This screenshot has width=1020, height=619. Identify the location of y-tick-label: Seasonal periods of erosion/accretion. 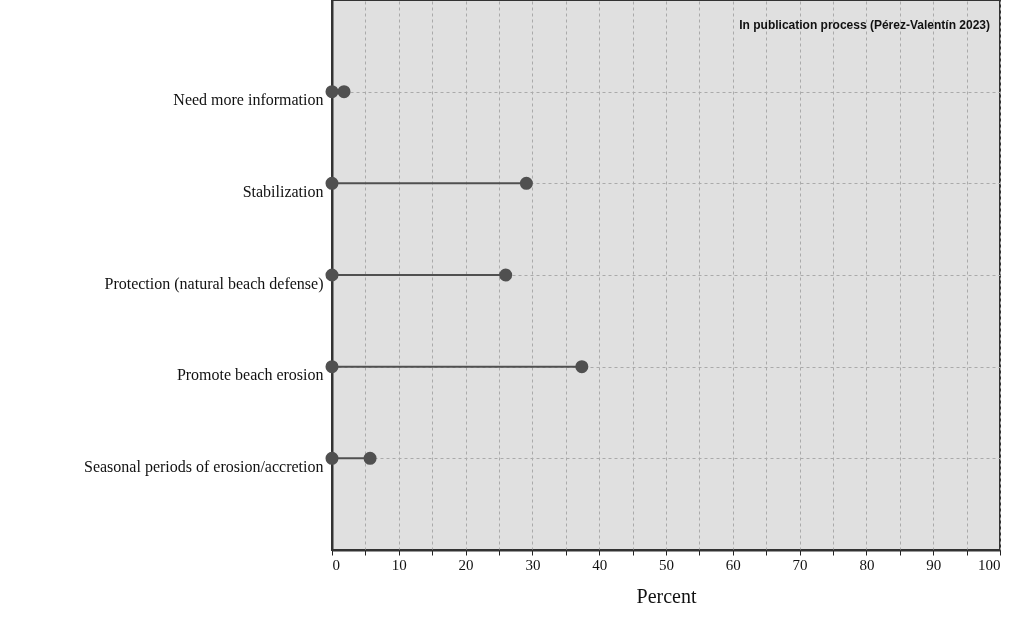
(204, 466).